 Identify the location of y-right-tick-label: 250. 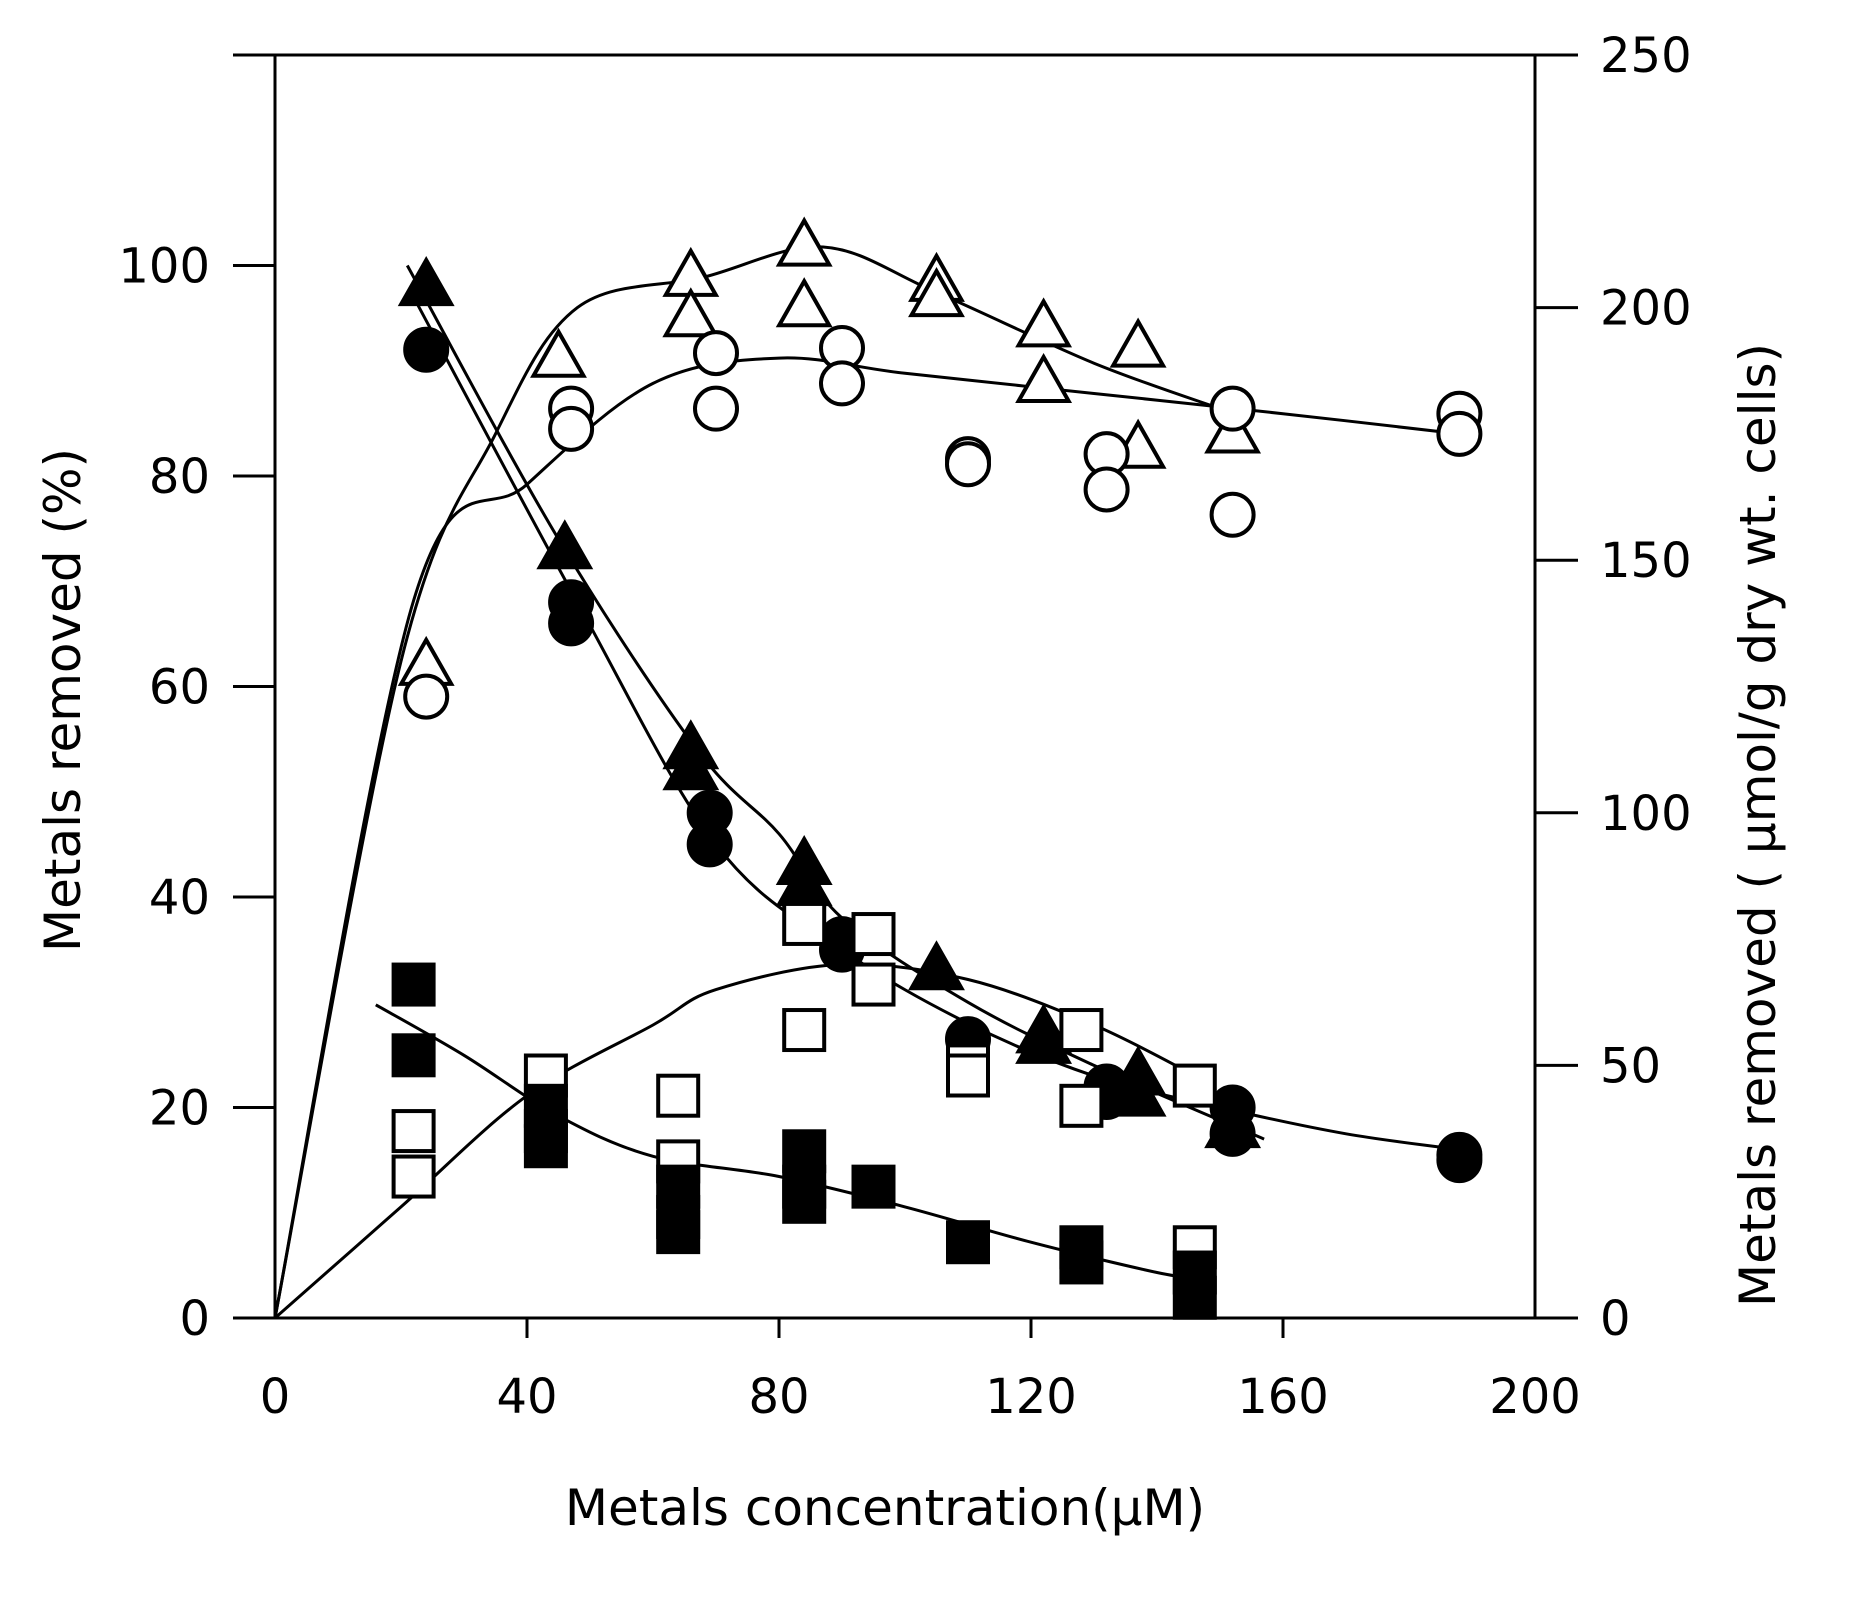
(1646, 56).